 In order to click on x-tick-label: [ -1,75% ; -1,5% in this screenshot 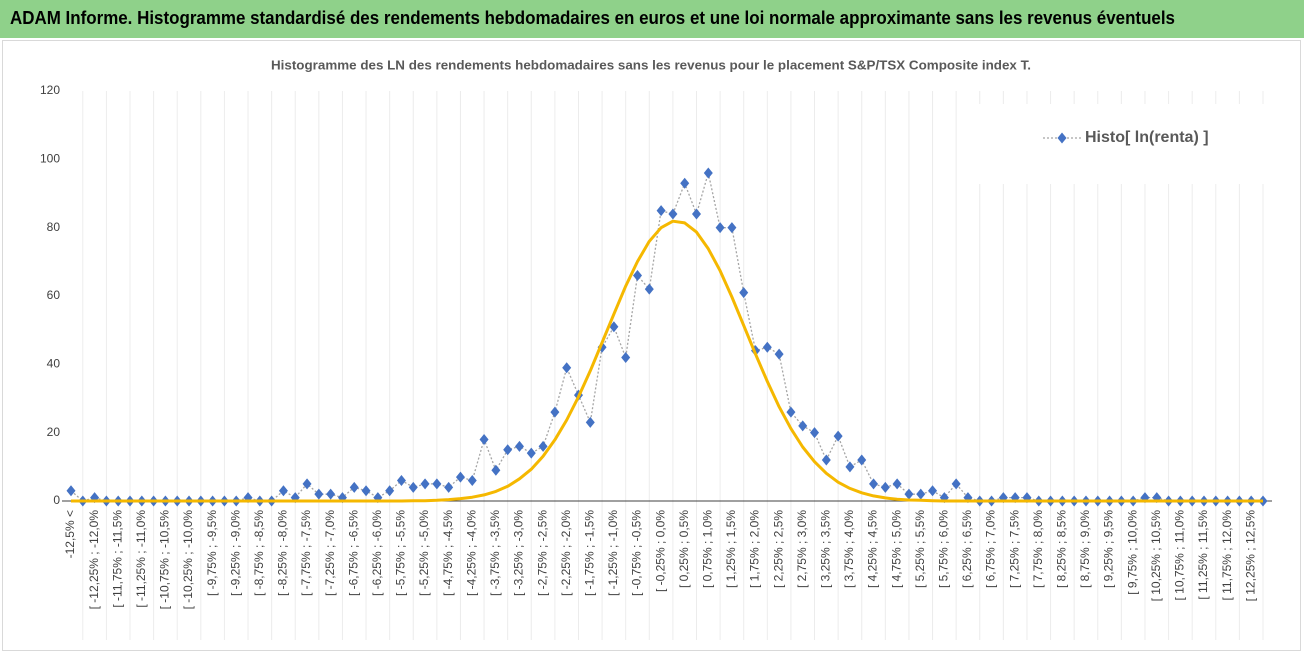, I will do `click(589, 553)`.